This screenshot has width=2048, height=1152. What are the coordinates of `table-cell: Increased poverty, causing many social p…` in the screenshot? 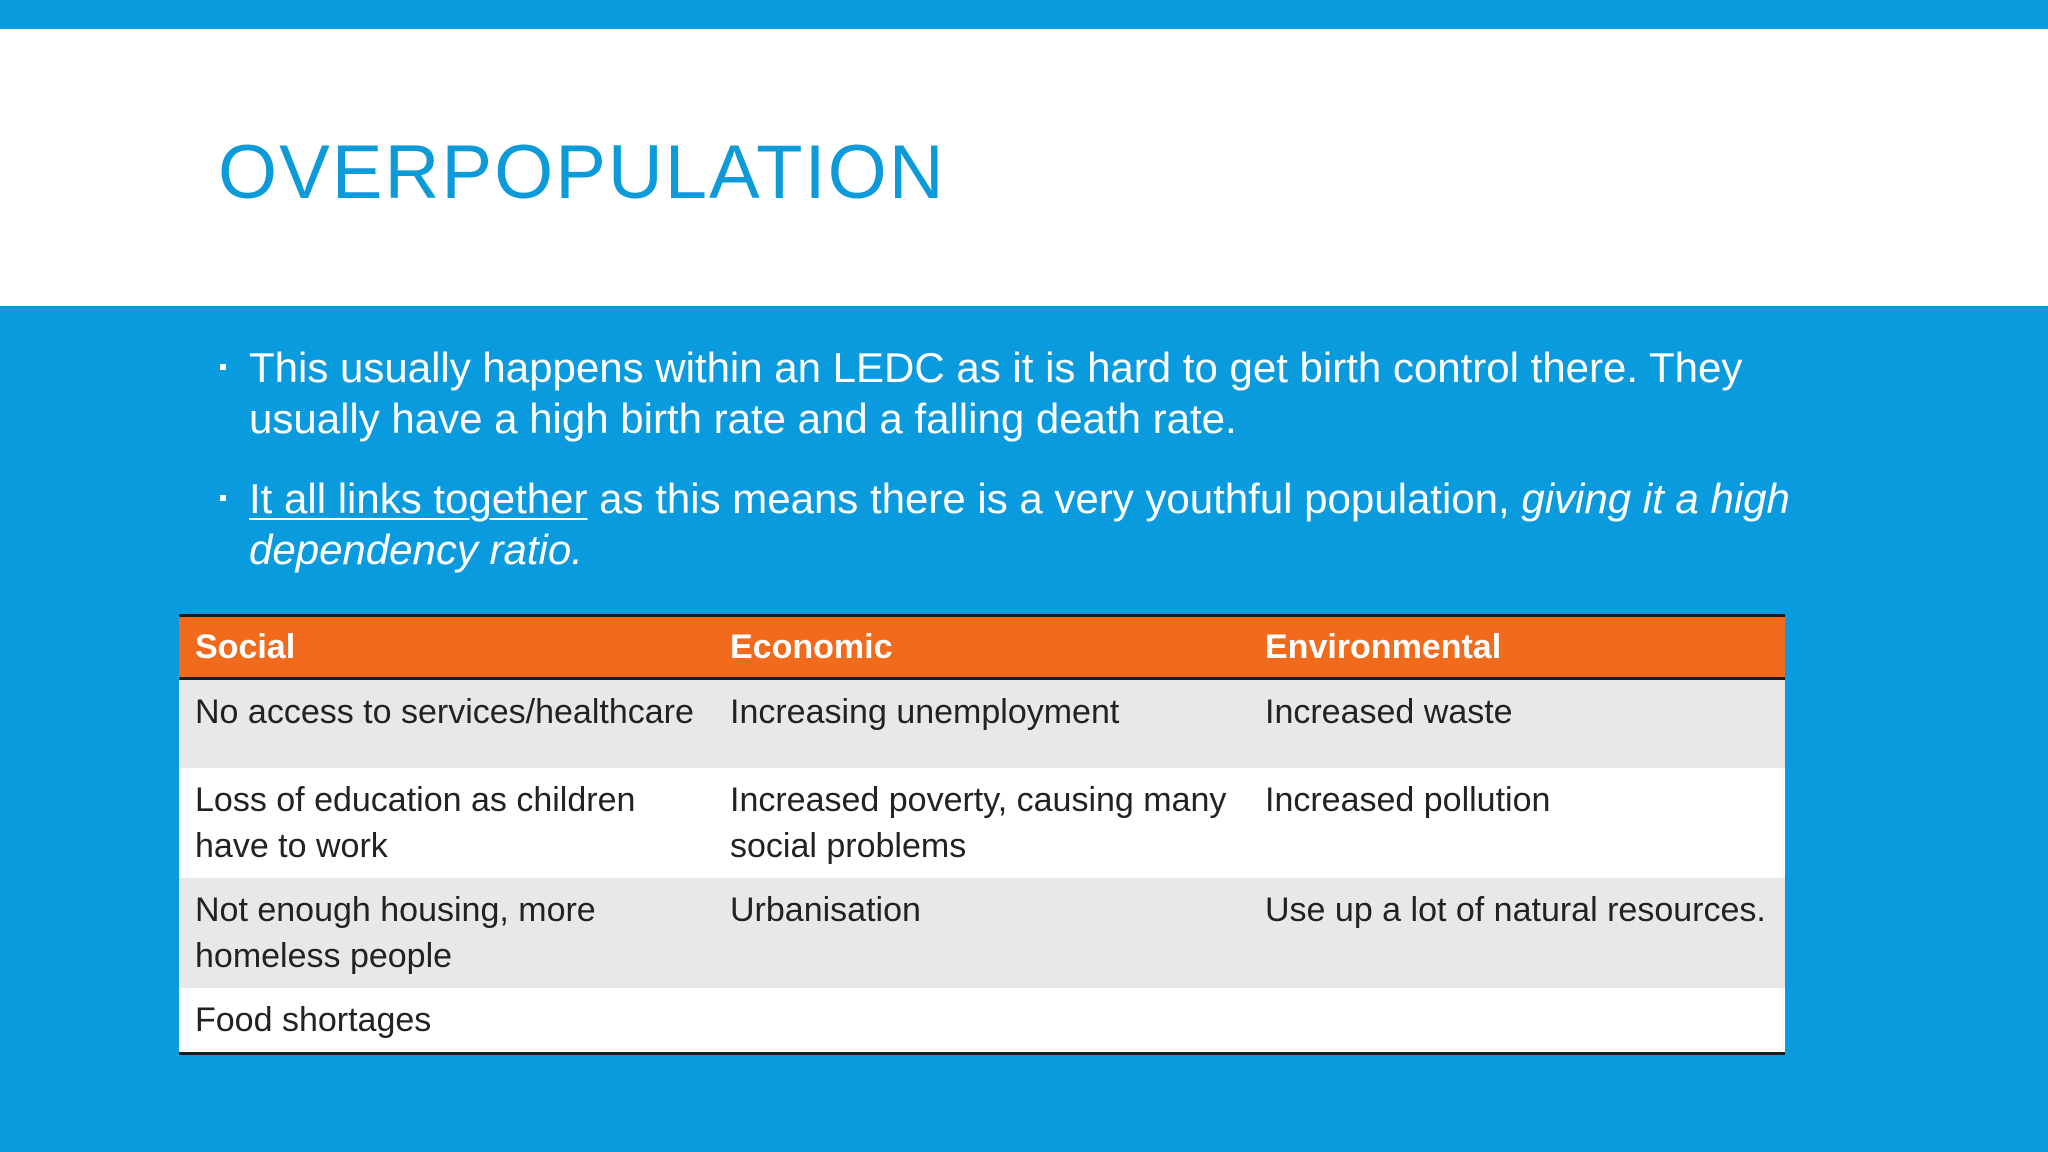 It's located at (981, 822).